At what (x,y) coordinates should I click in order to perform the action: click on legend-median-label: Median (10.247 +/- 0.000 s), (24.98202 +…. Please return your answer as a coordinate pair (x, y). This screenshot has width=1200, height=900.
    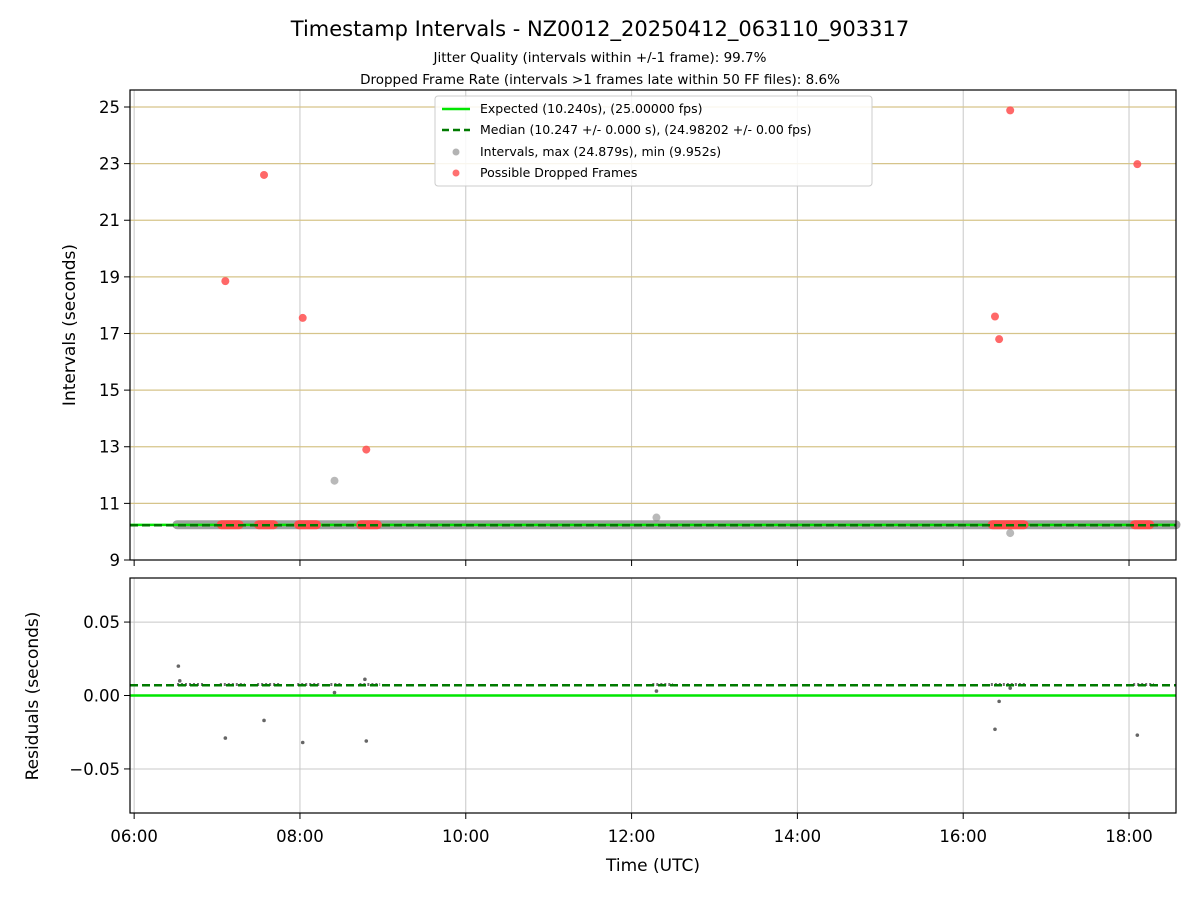
    Looking at the image, I should click on (645, 129).